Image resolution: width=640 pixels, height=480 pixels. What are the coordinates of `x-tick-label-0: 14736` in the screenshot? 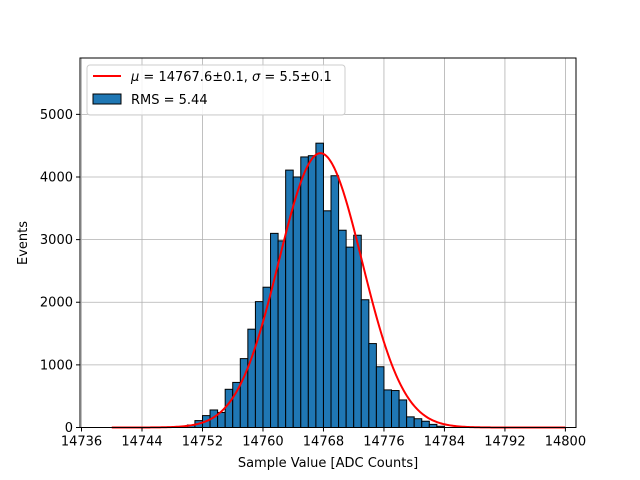 It's located at (81, 442).